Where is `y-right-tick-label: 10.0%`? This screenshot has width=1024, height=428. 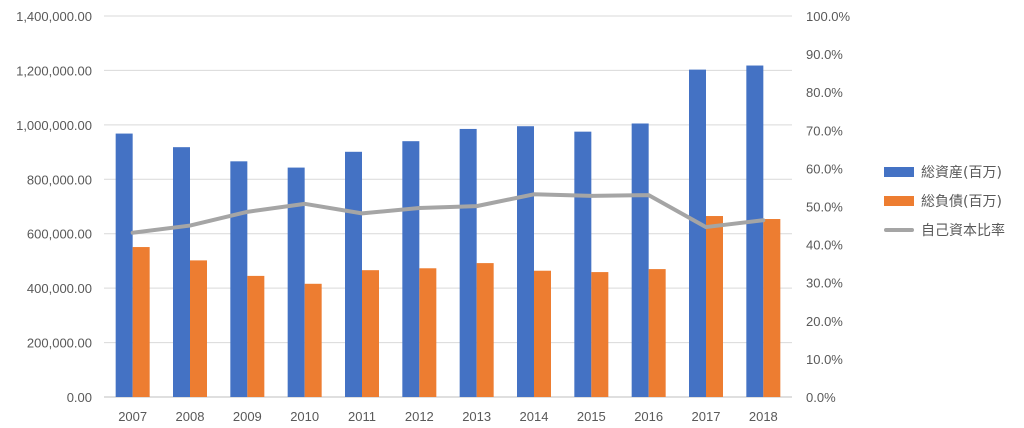
y-right-tick-label: 10.0% is located at coordinates (824, 359).